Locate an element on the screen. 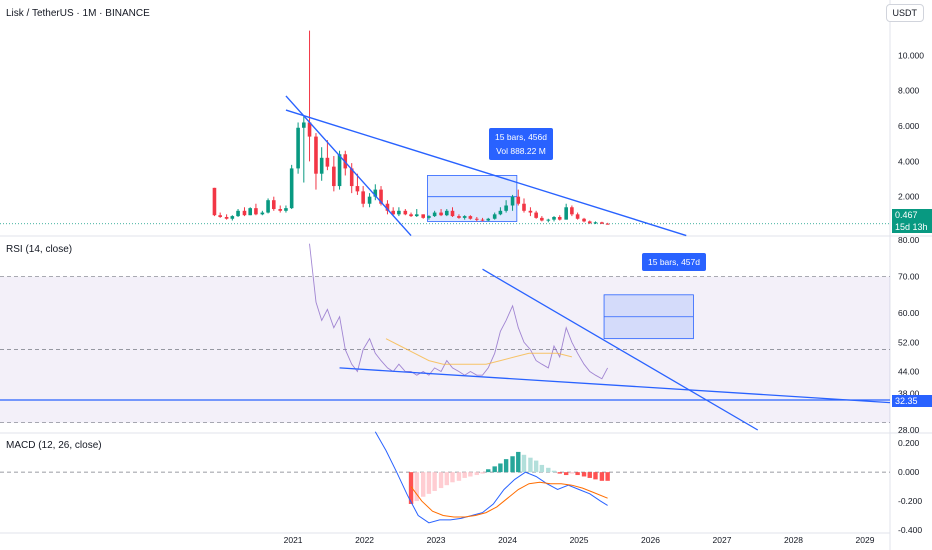 The width and height of the screenshot is (932, 550). macd-signal-line is located at coordinates (509, 499).